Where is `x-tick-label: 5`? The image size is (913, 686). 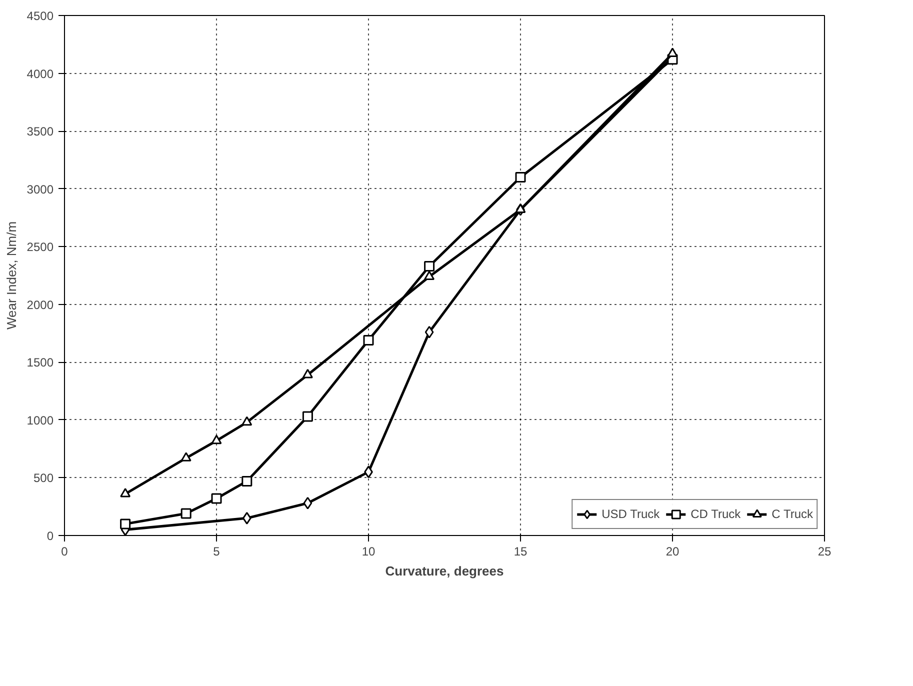
x-tick-label: 5 is located at coordinates (216, 551).